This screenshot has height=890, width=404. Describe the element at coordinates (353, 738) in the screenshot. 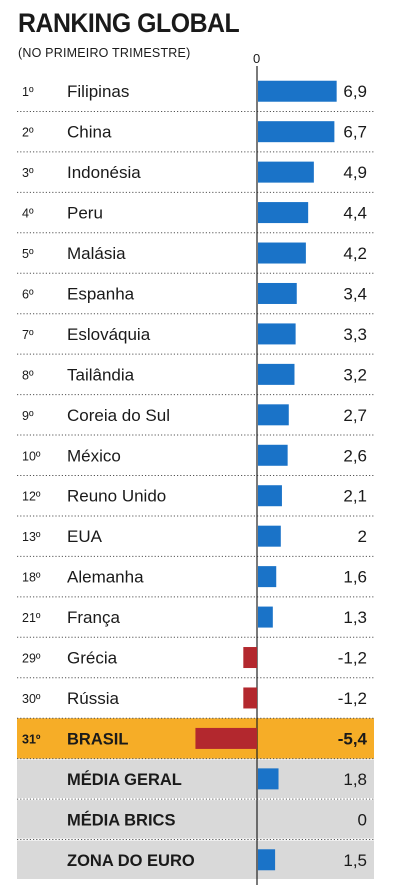

I see `value-label: -5,4` at that location.